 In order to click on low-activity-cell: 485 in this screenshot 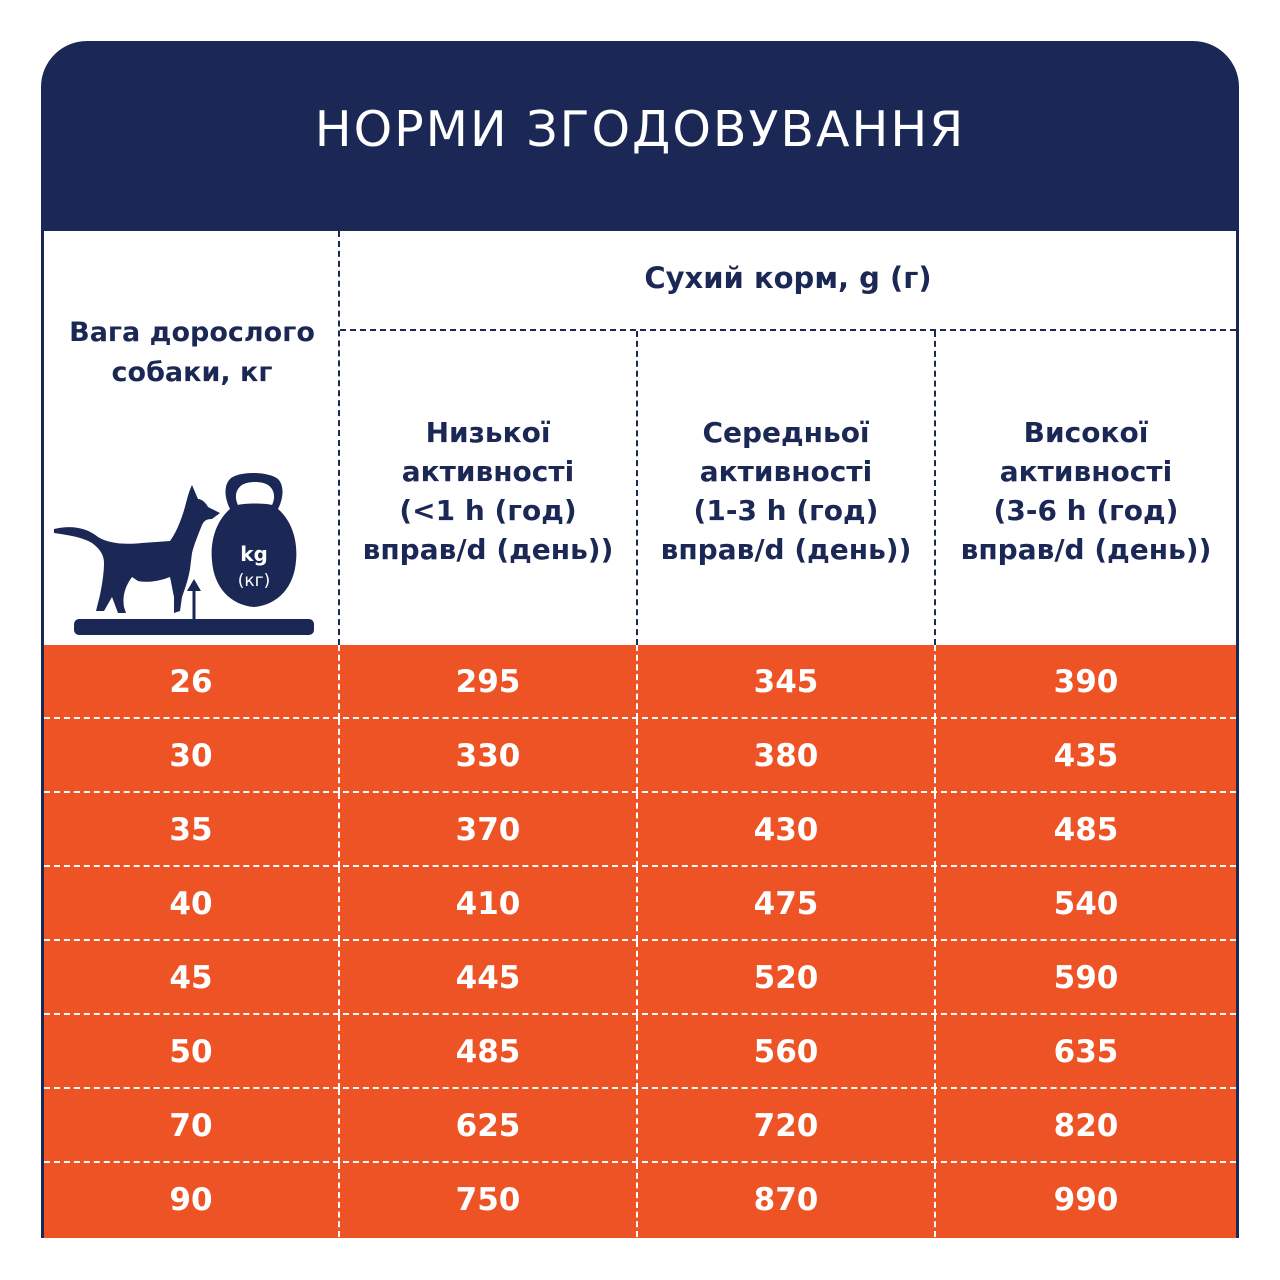, I will do `click(489, 1052)`.